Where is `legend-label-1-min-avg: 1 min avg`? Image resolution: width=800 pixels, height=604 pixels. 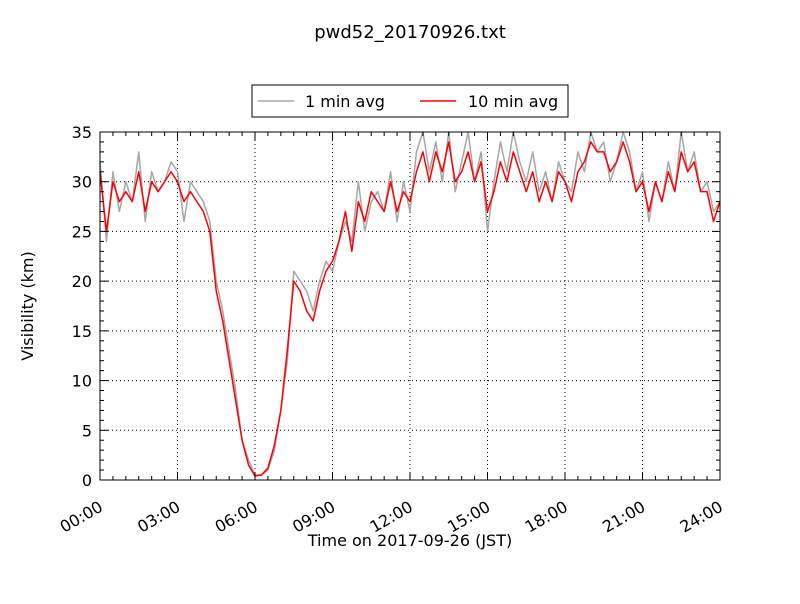 legend-label-1-min-avg: 1 min avg is located at coordinates (345, 101).